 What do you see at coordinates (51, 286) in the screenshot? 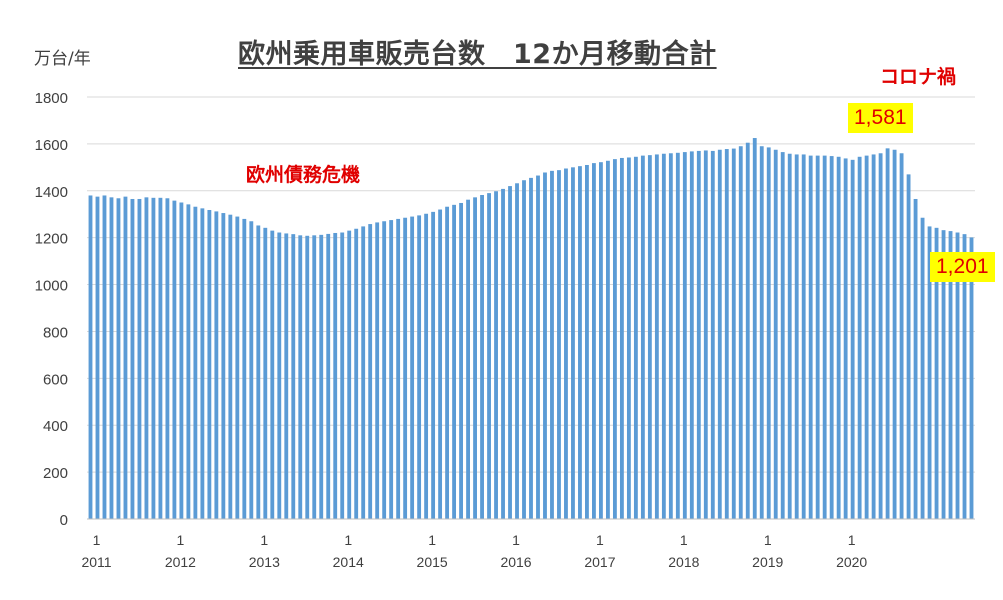
I see `y-tick-label: 1000` at bounding box center [51, 286].